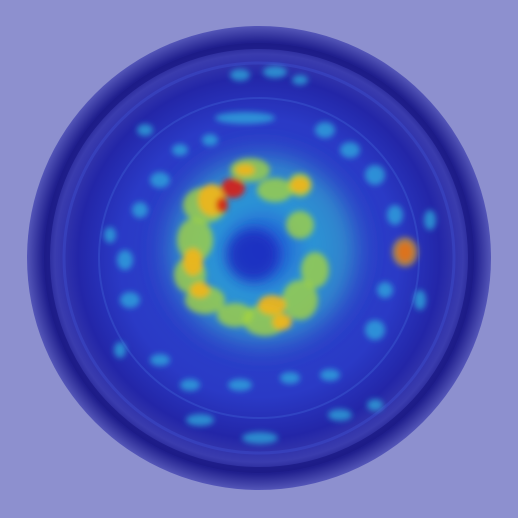 Image resolution: width=518 pixels, height=518 pixels. I want to click on center-hole, so click(253, 255).